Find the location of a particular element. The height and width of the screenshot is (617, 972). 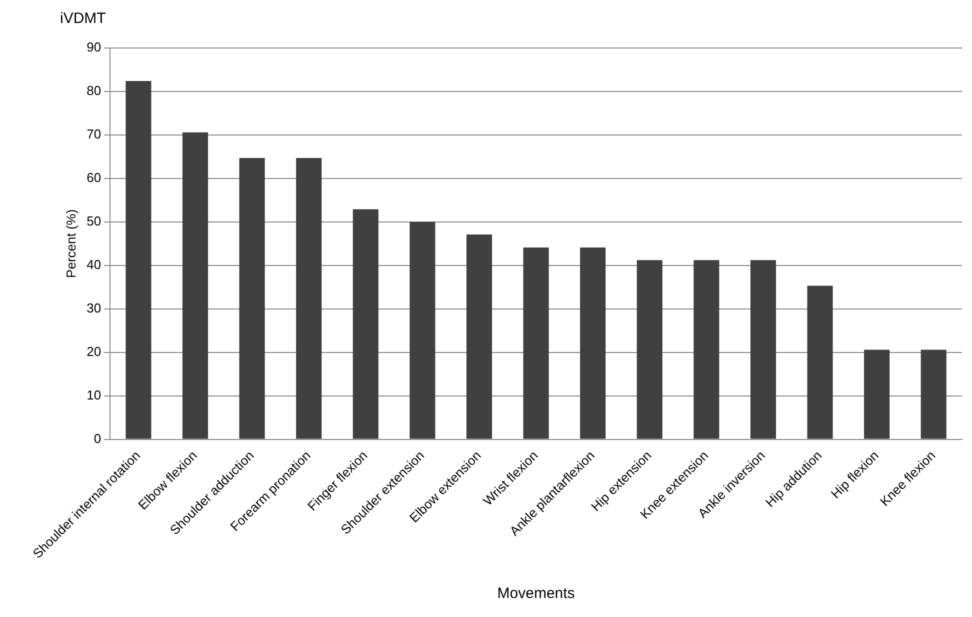

chart-title: iVDMT is located at coordinates (83, 19).